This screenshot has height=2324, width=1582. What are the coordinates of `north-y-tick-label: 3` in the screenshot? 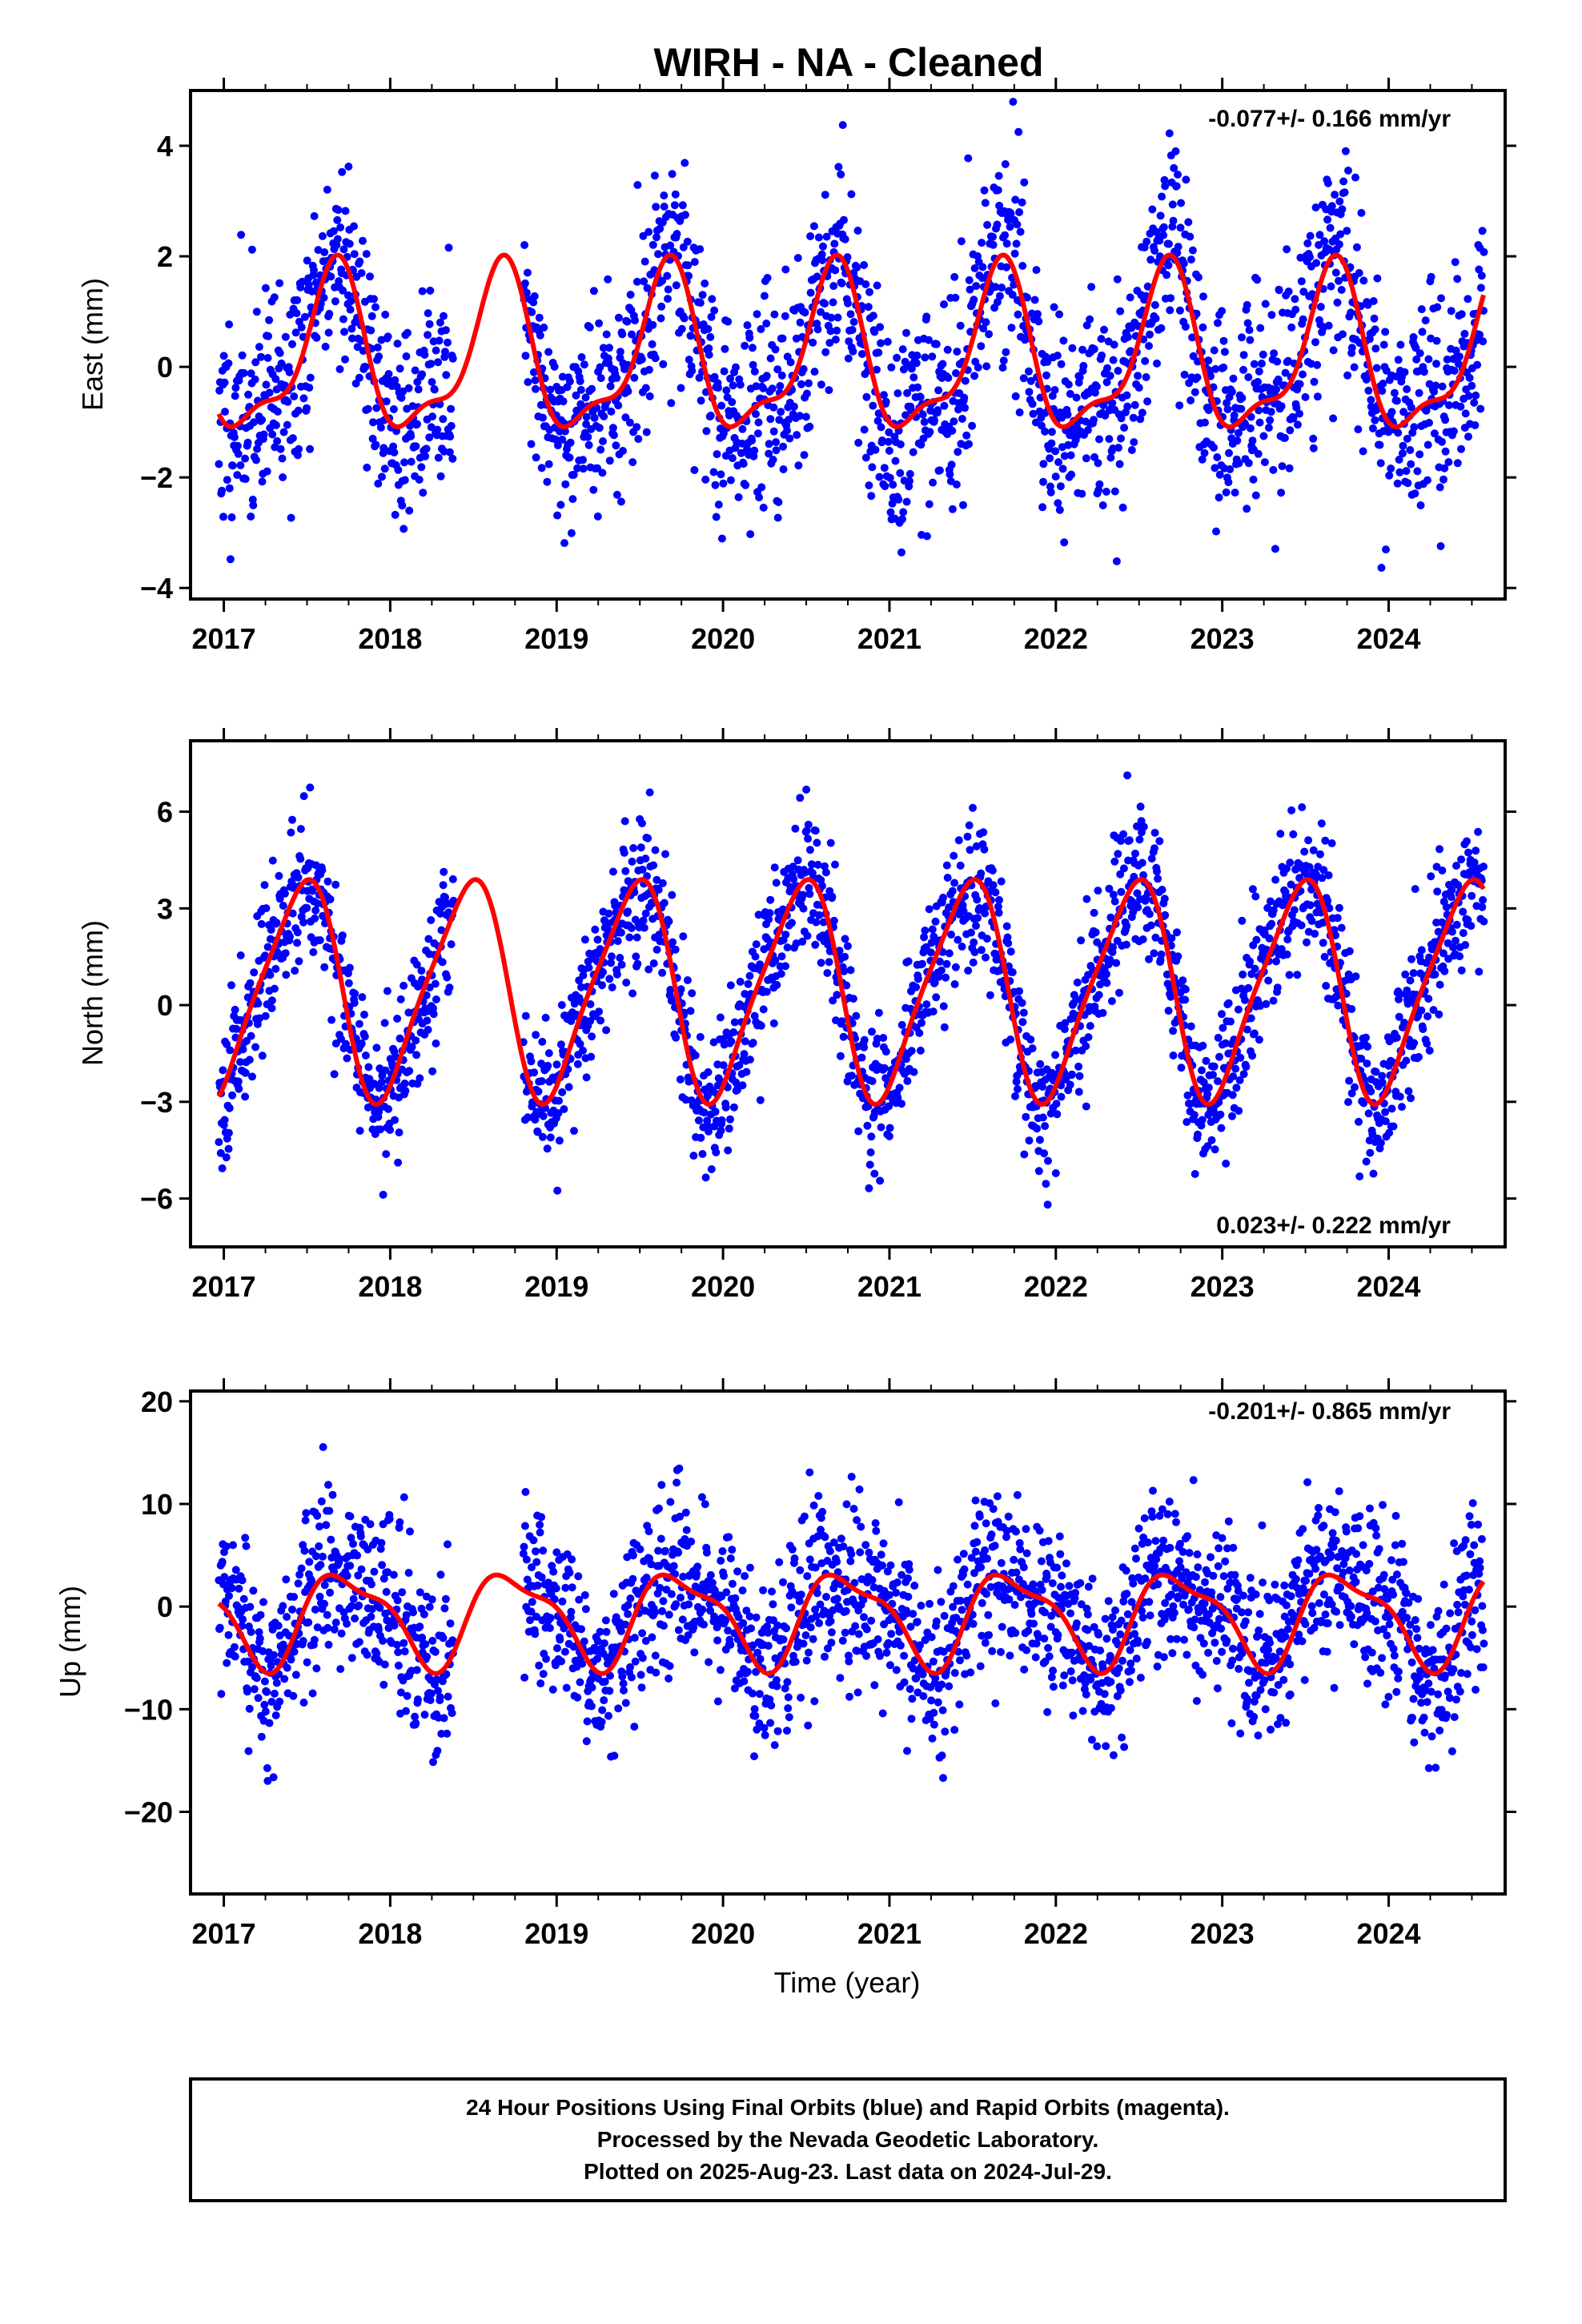 It's located at (165, 908).